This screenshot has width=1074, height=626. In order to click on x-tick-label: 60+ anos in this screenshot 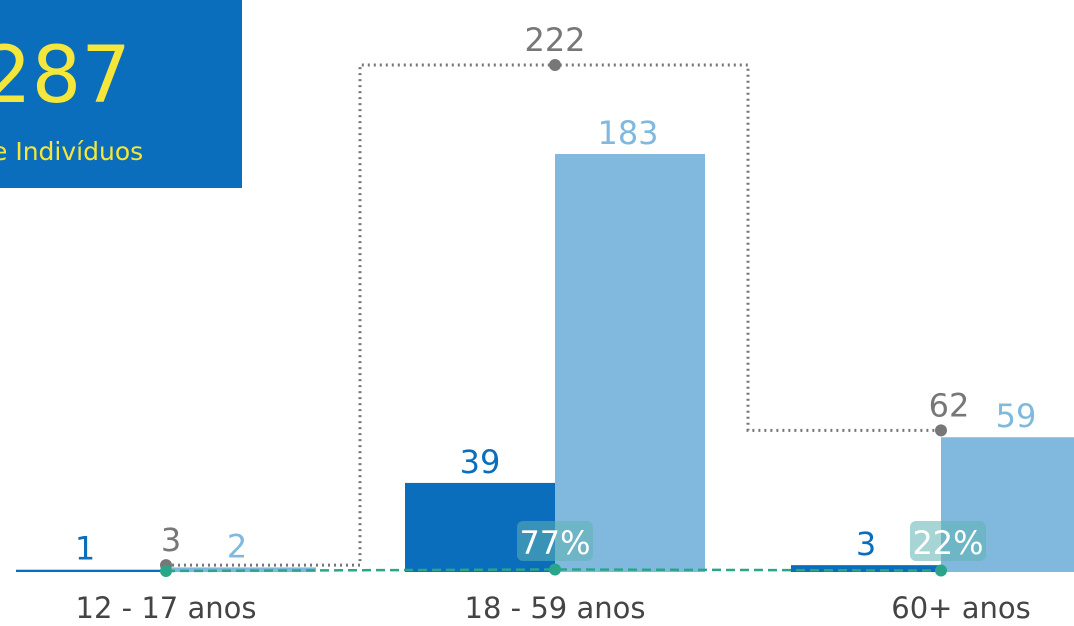, I will do `click(960, 608)`.